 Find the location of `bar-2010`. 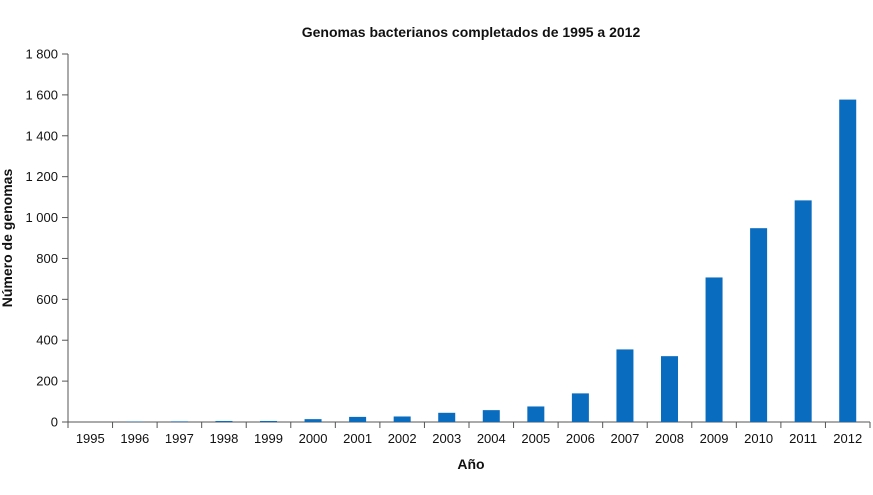

bar-2010 is located at coordinates (759, 325).